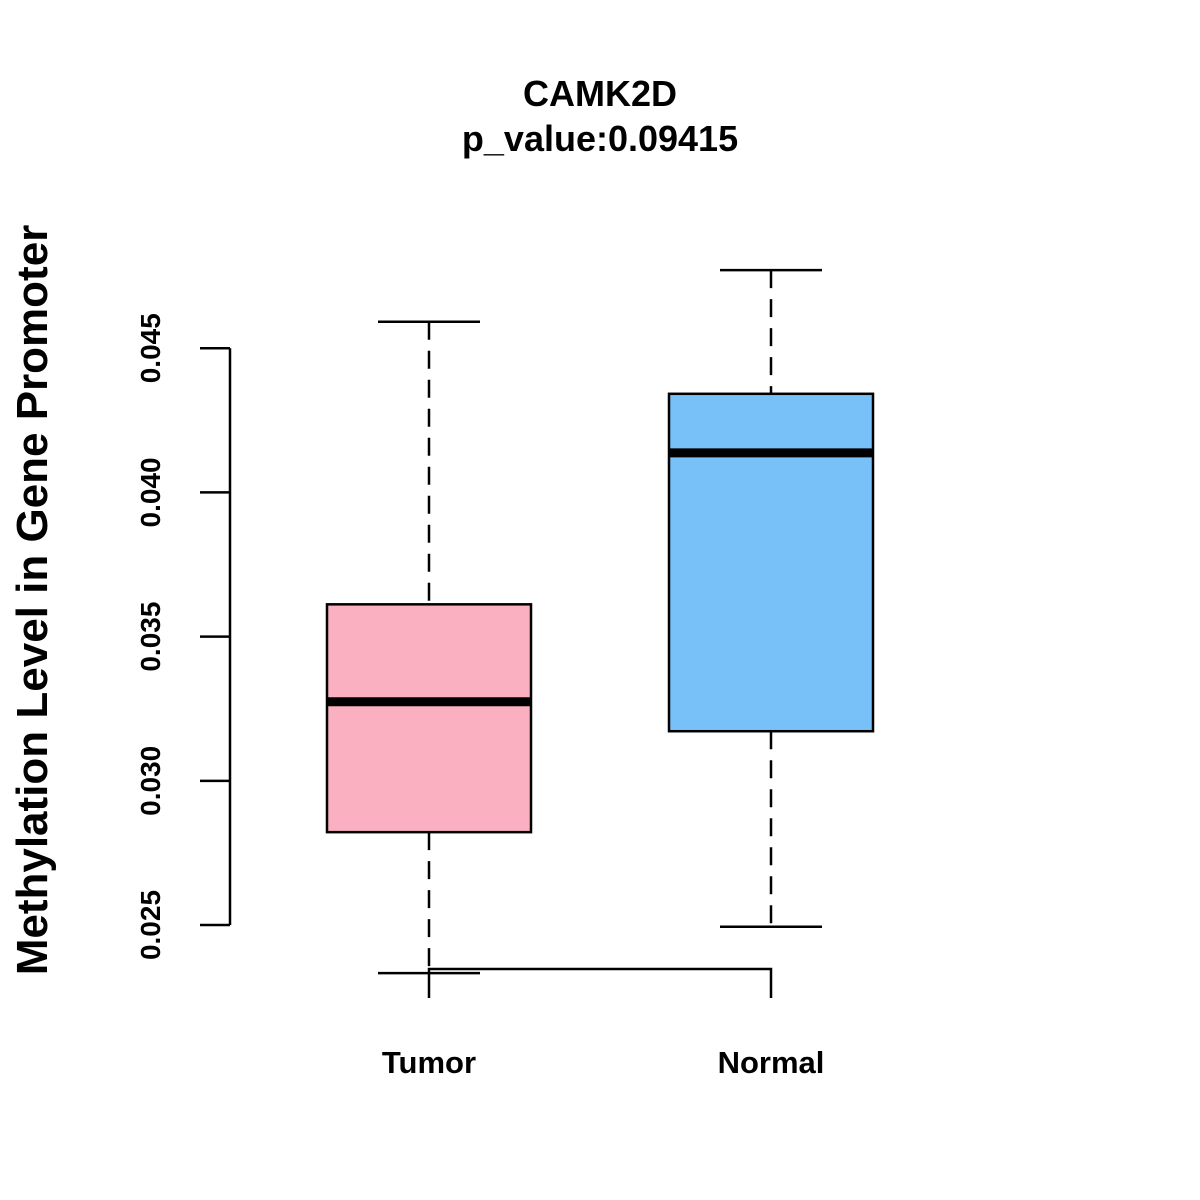  I want to click on y-axis-label: Methylation Level in Gene Promoter, so click(32, 600).